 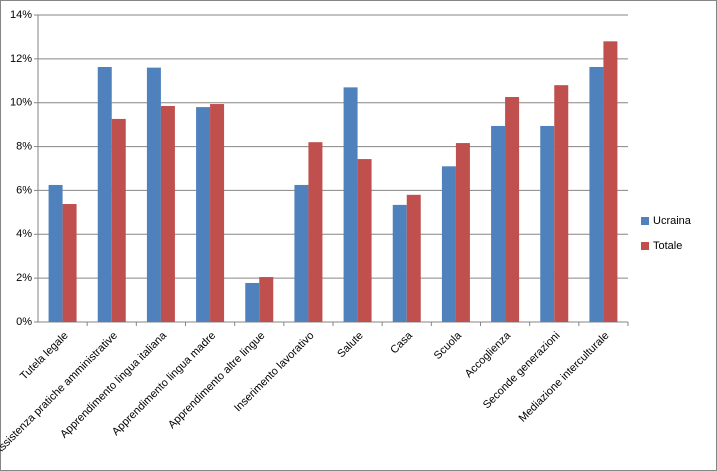 I want to click on y-tick-label: 4%, so click(x=24, y=234).